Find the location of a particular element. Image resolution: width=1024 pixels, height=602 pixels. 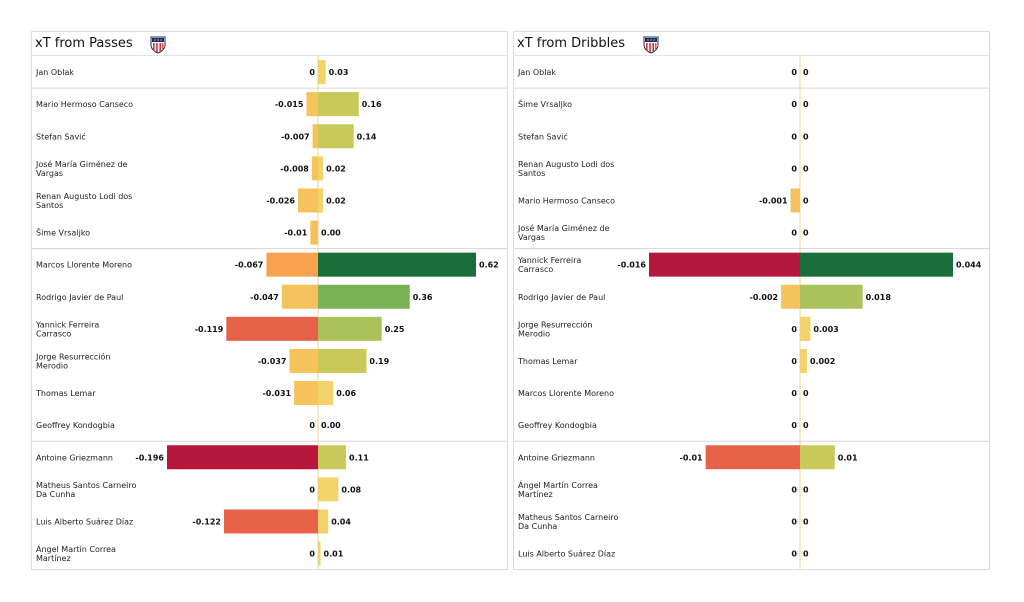

negative-value-label: -0.119 is located at coordinates (209, 329).